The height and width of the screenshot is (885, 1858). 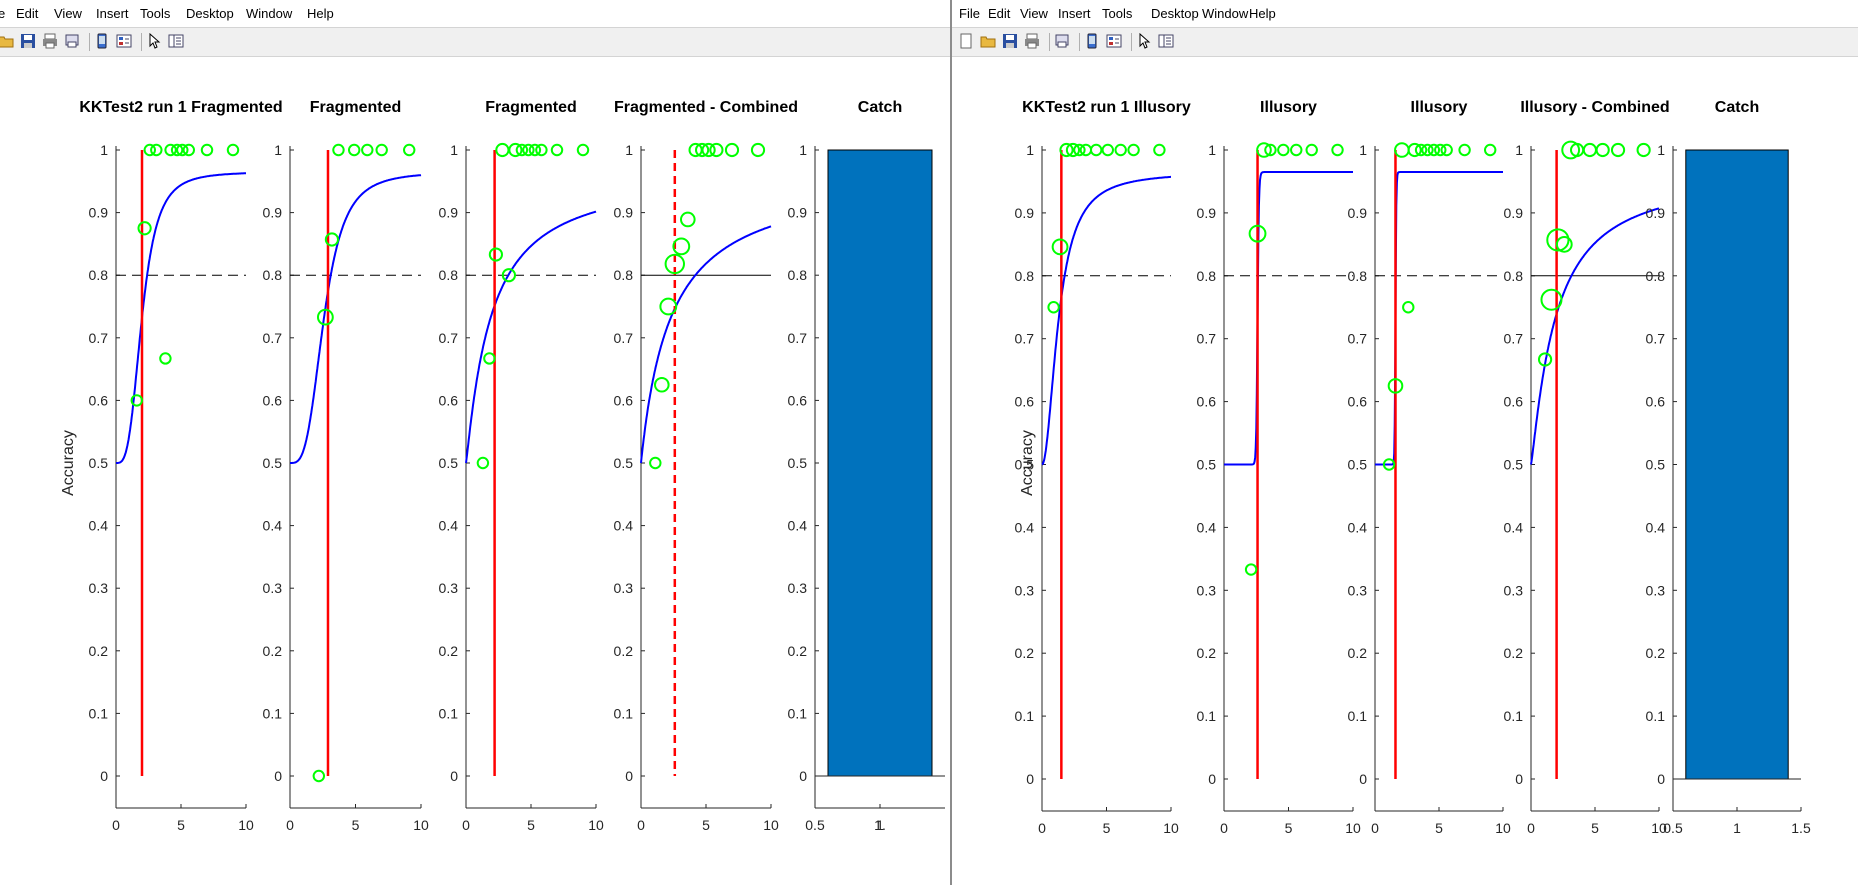 I want to click on y-tick-label: 0.5, so click(x=1207, y=465).